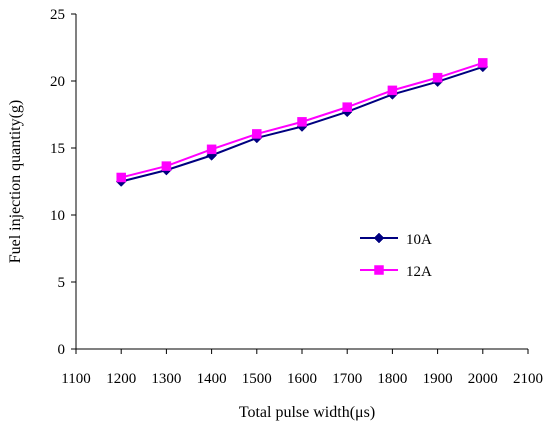  I want to click on x-axis-title: Total pulse width(μs), so click(307, 412).